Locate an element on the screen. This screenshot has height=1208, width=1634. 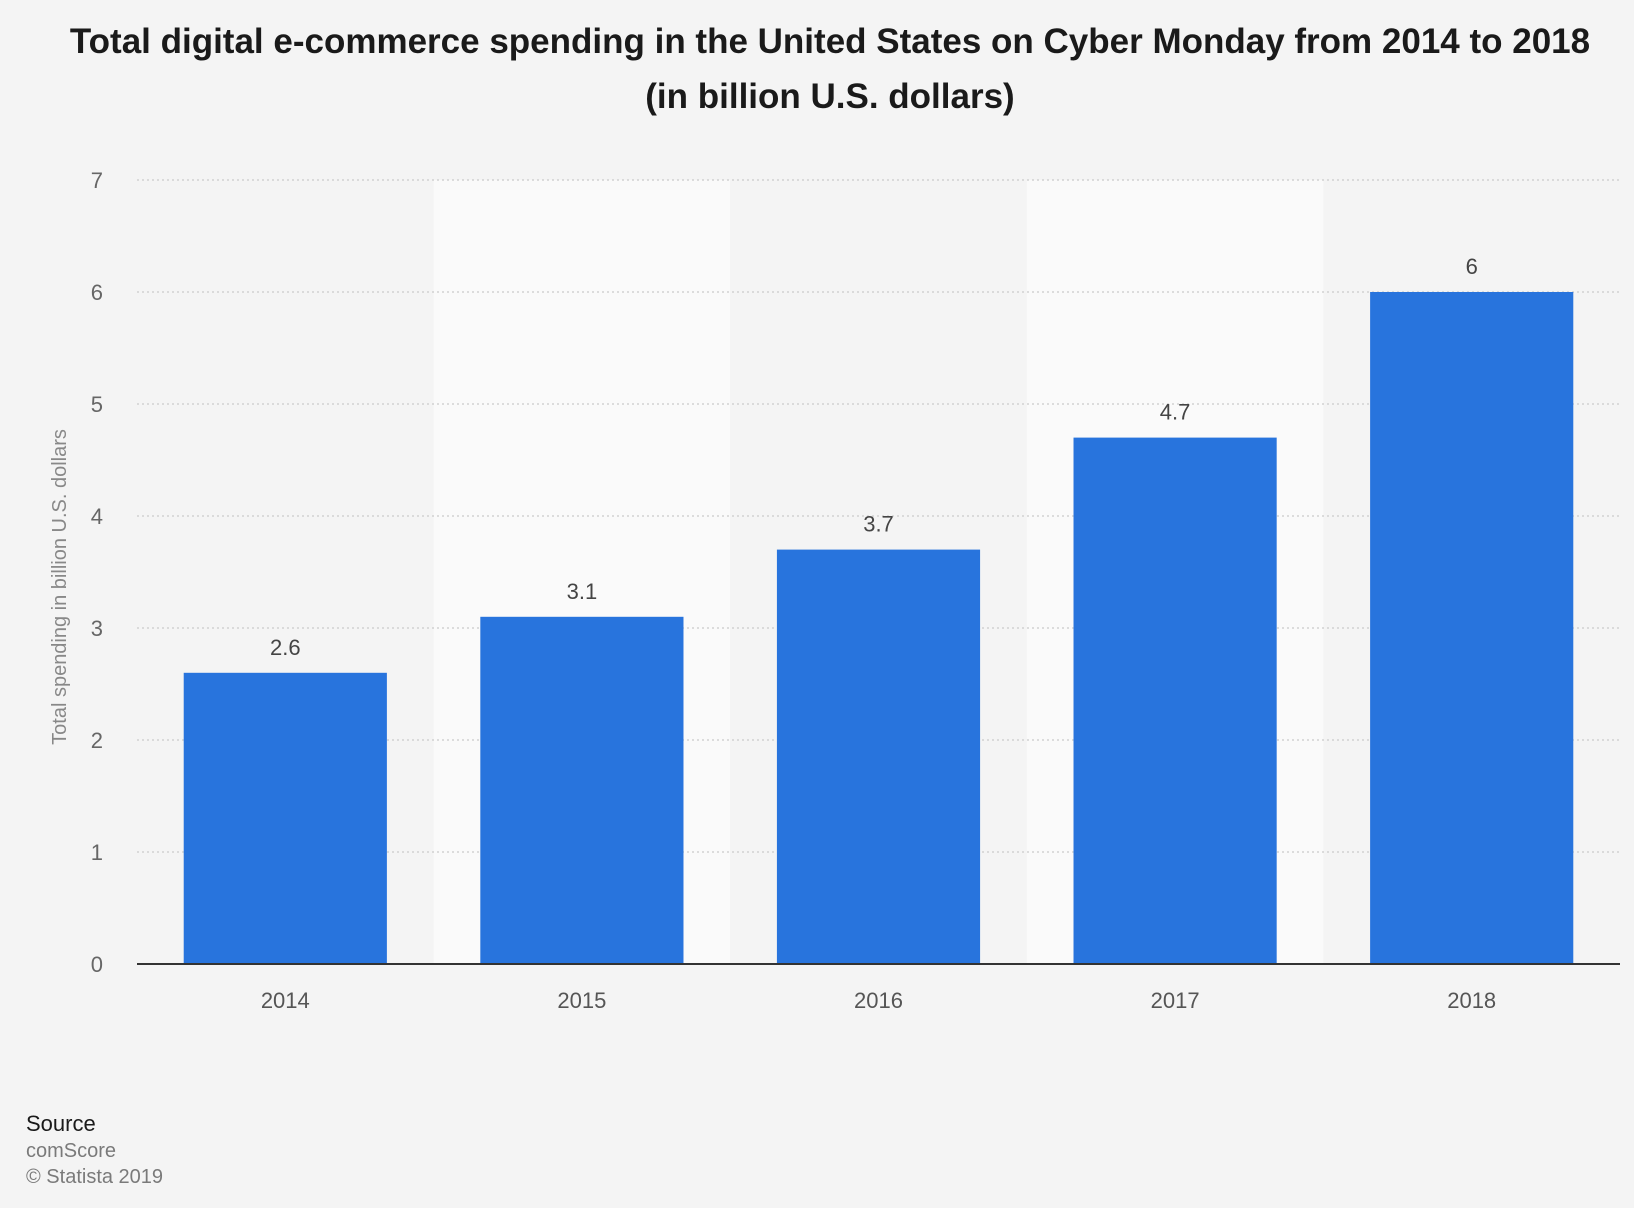
y-tick-label: 5 is located at coordinates (97, 404).